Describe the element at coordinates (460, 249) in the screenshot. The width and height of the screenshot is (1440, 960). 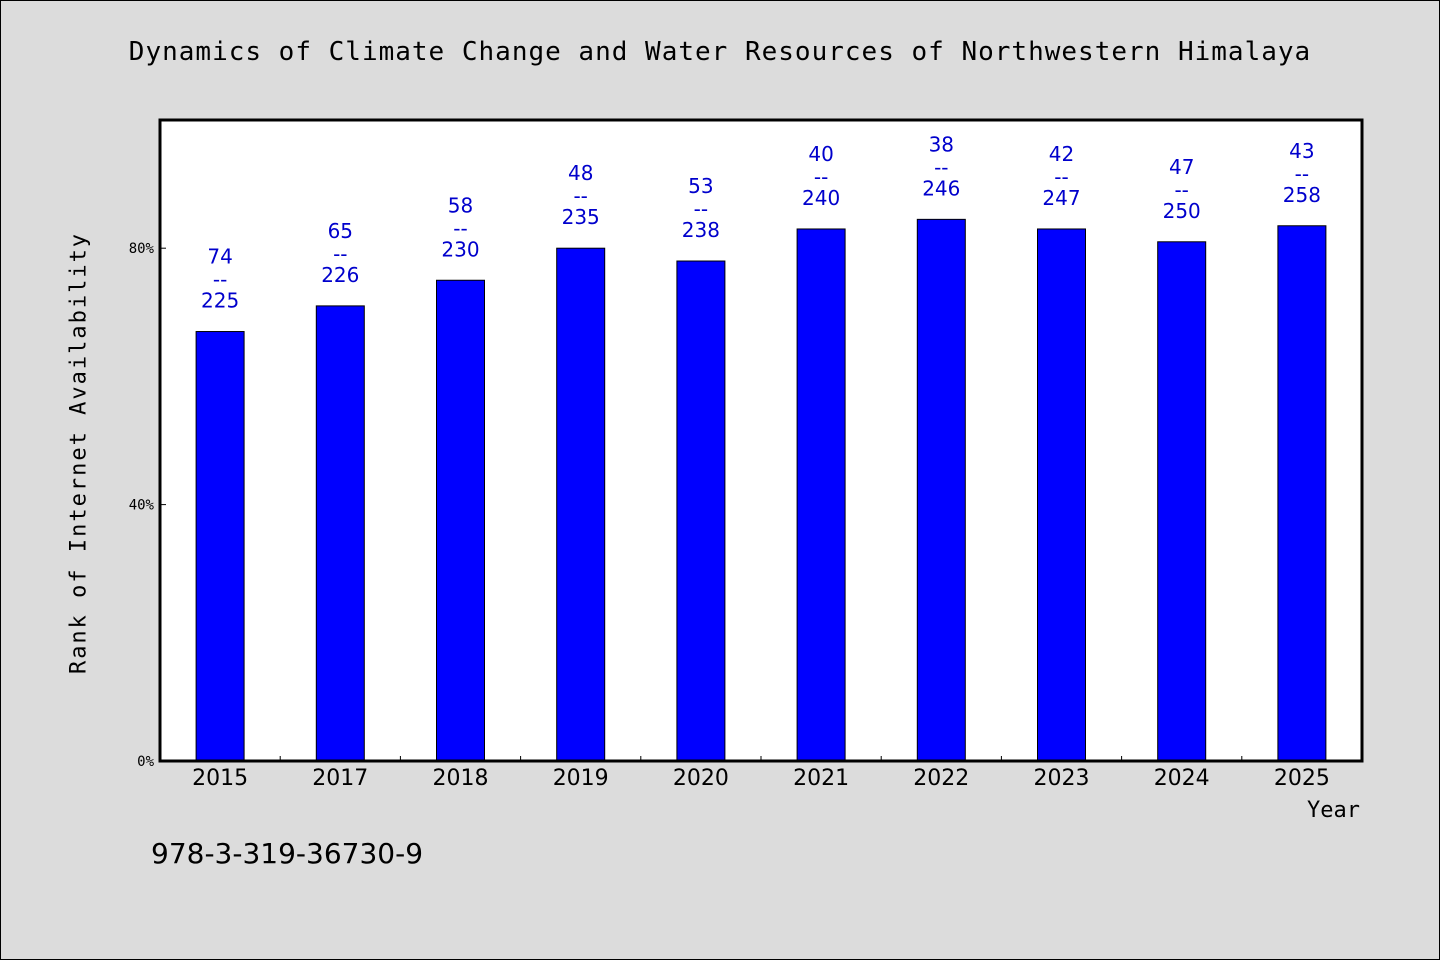
I see `data-label-total: 230` at that location.